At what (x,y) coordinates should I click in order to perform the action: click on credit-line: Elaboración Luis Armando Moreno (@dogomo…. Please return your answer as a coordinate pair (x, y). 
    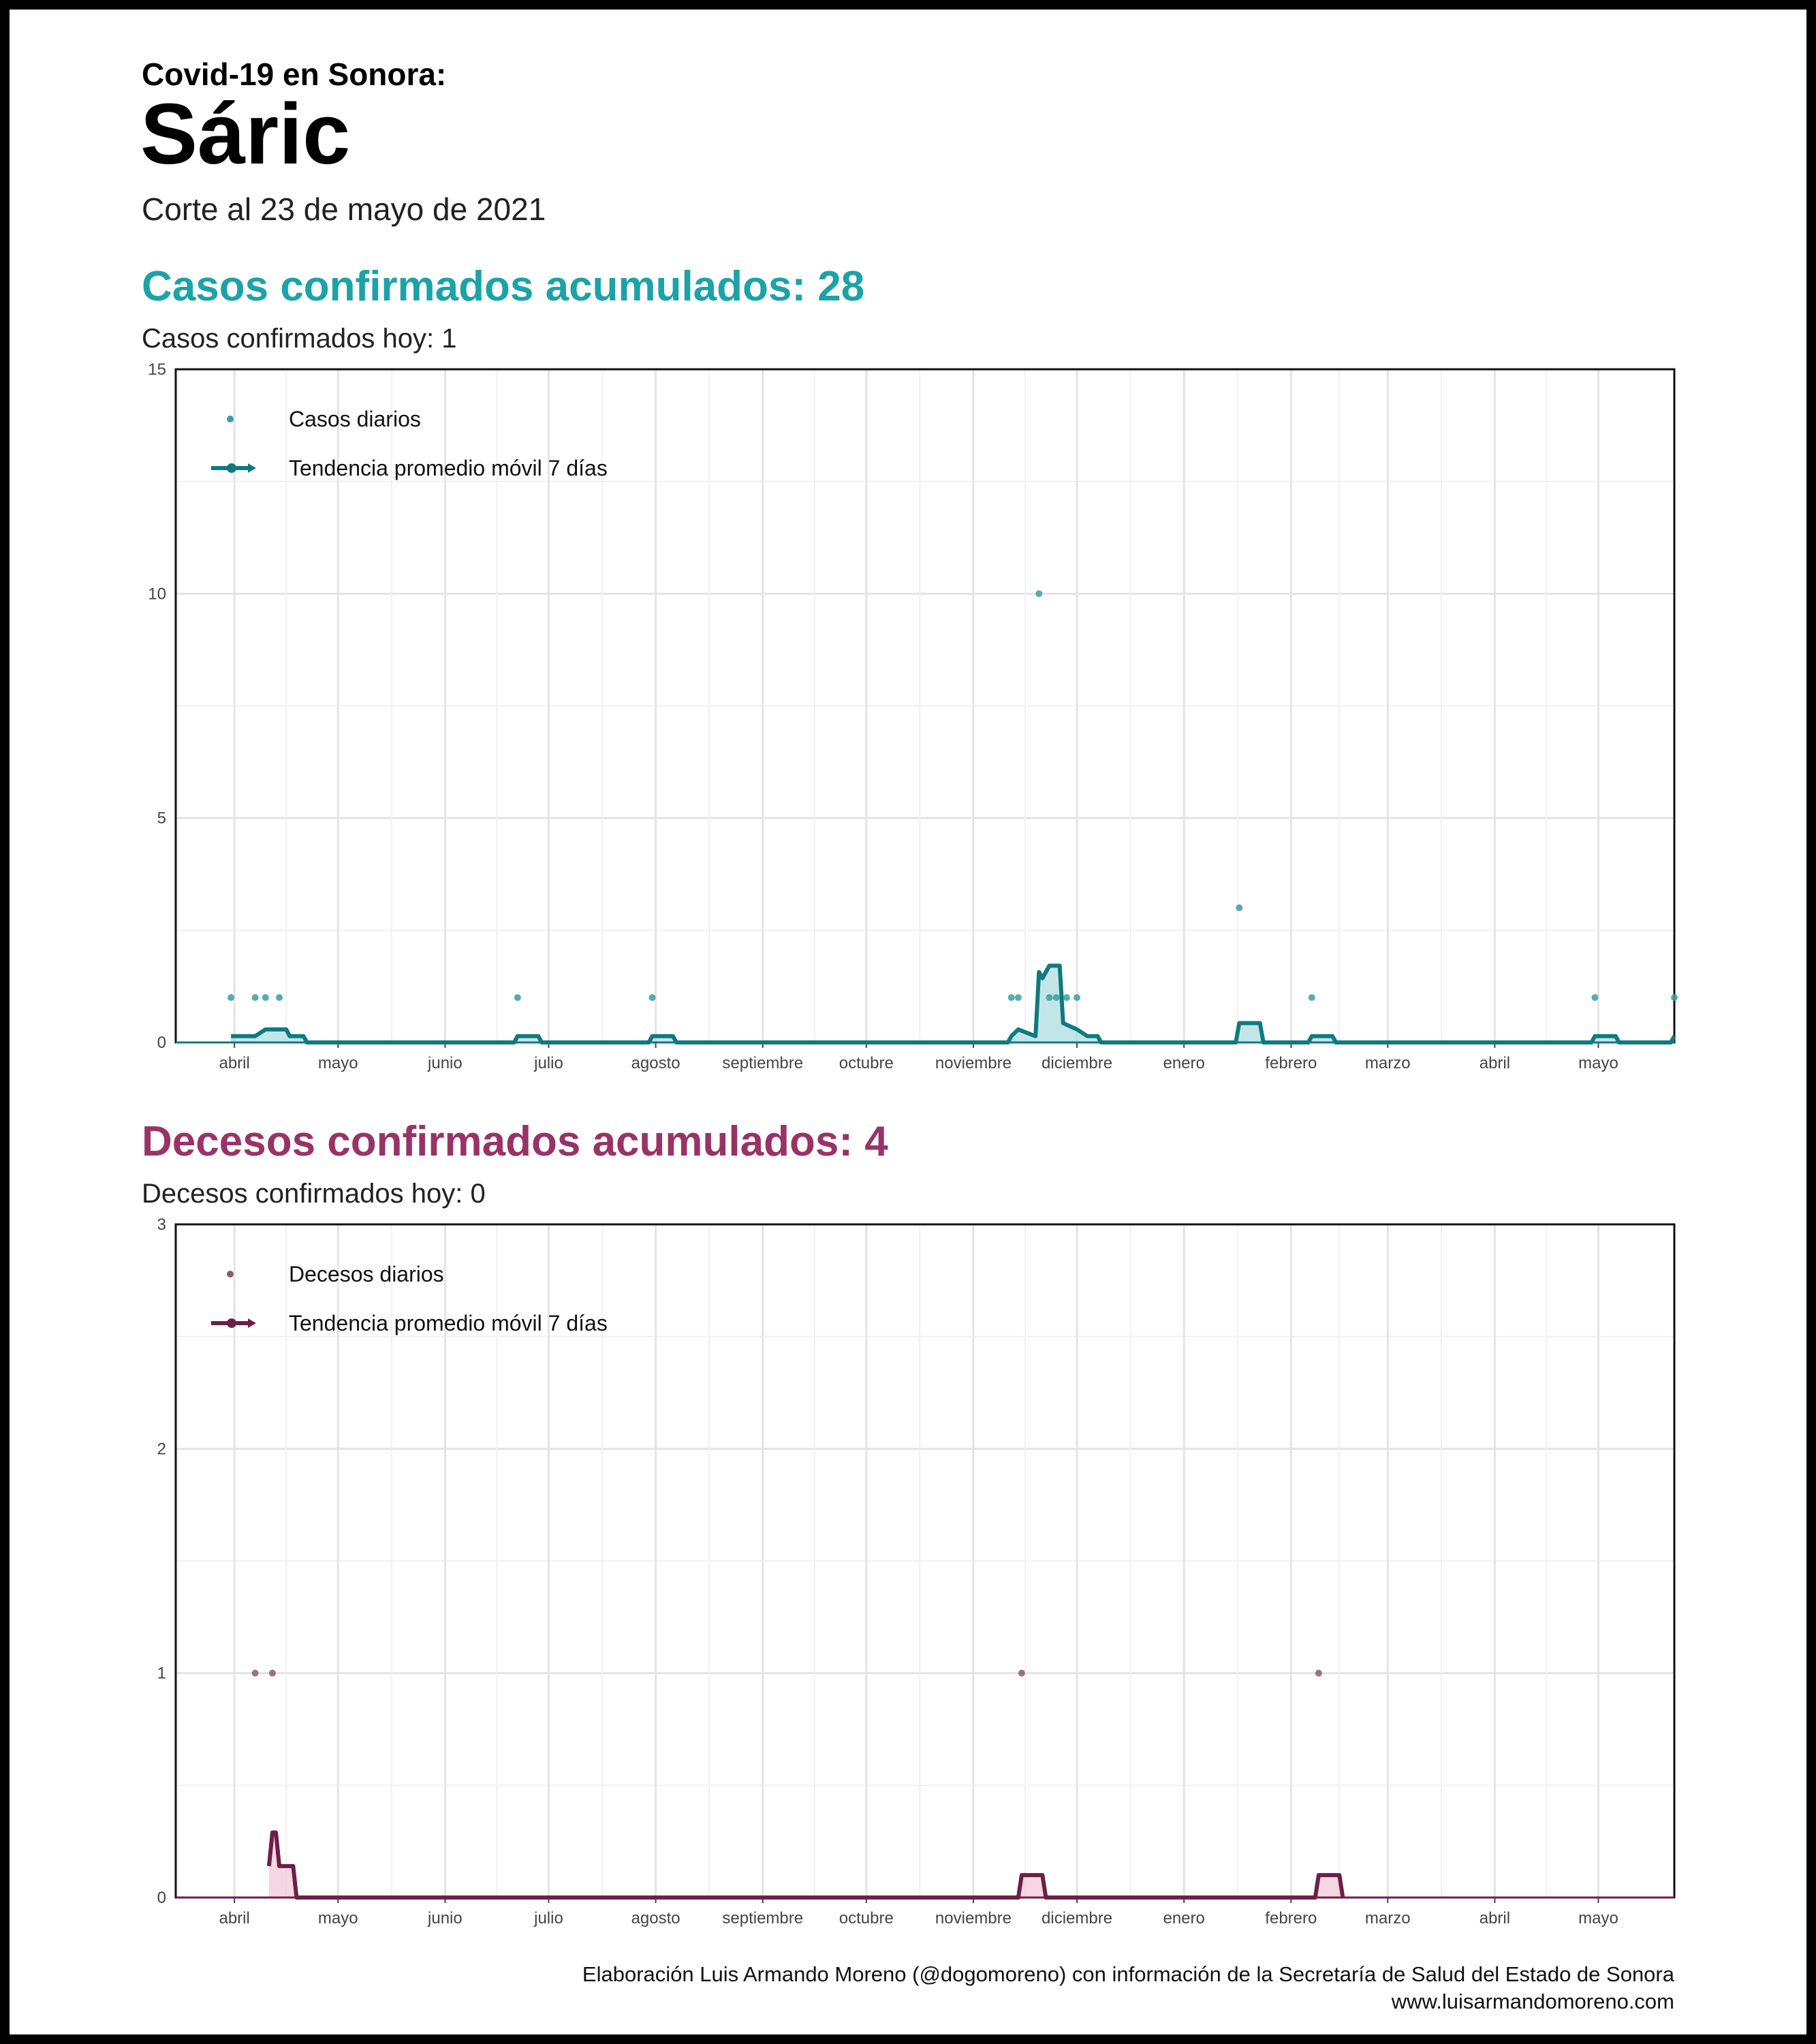
    Looking at the image, I should click on (1128, 1974).